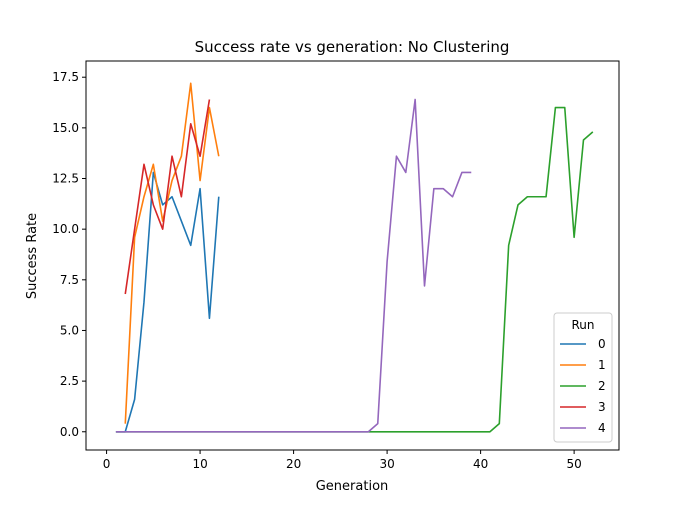 This screenshot has height=505, width=688. Describe the element at coordinates (69, 432) in the screenshot. I see `y-tick-label: 0.0` at that location.